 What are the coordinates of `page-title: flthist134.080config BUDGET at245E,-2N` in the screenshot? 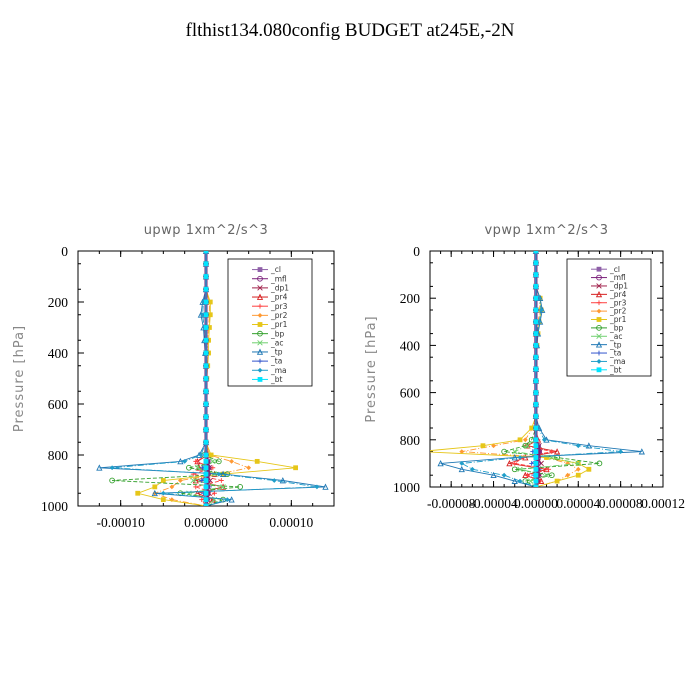 It's located at (350, 30).